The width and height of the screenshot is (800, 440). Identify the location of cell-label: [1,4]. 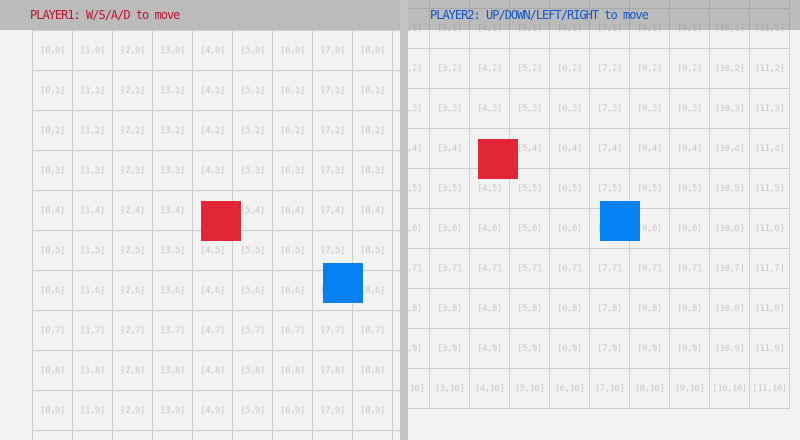
(92, 210).